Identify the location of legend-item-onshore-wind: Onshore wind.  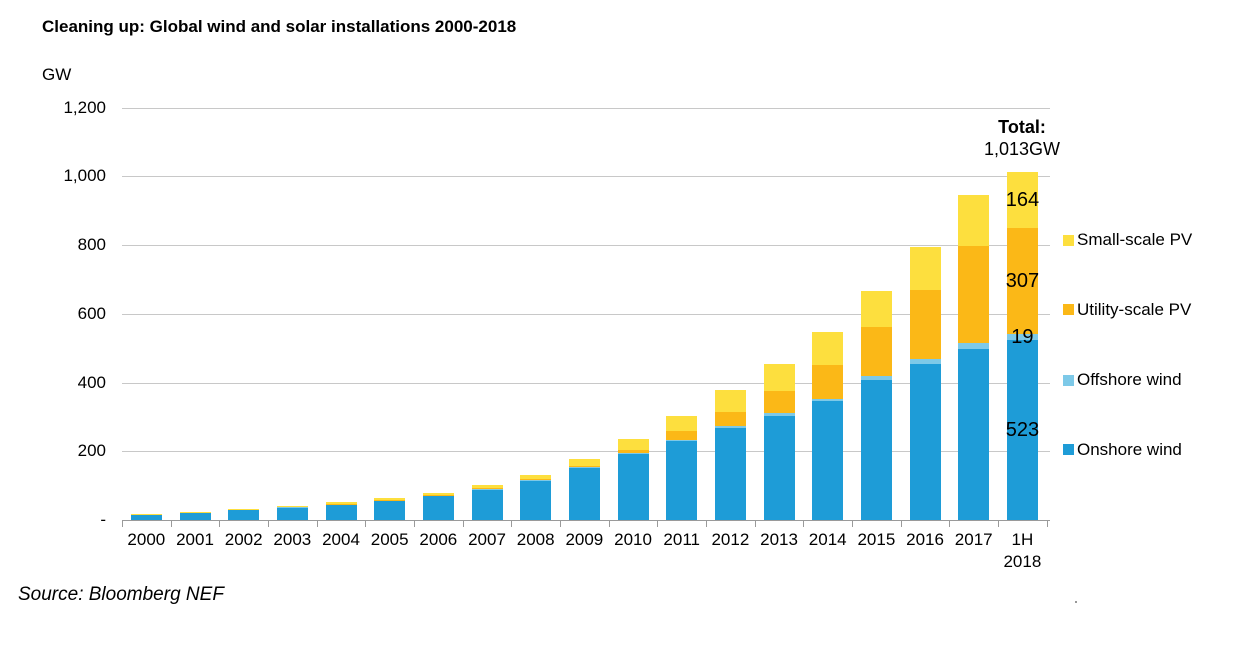
(1122, 450).